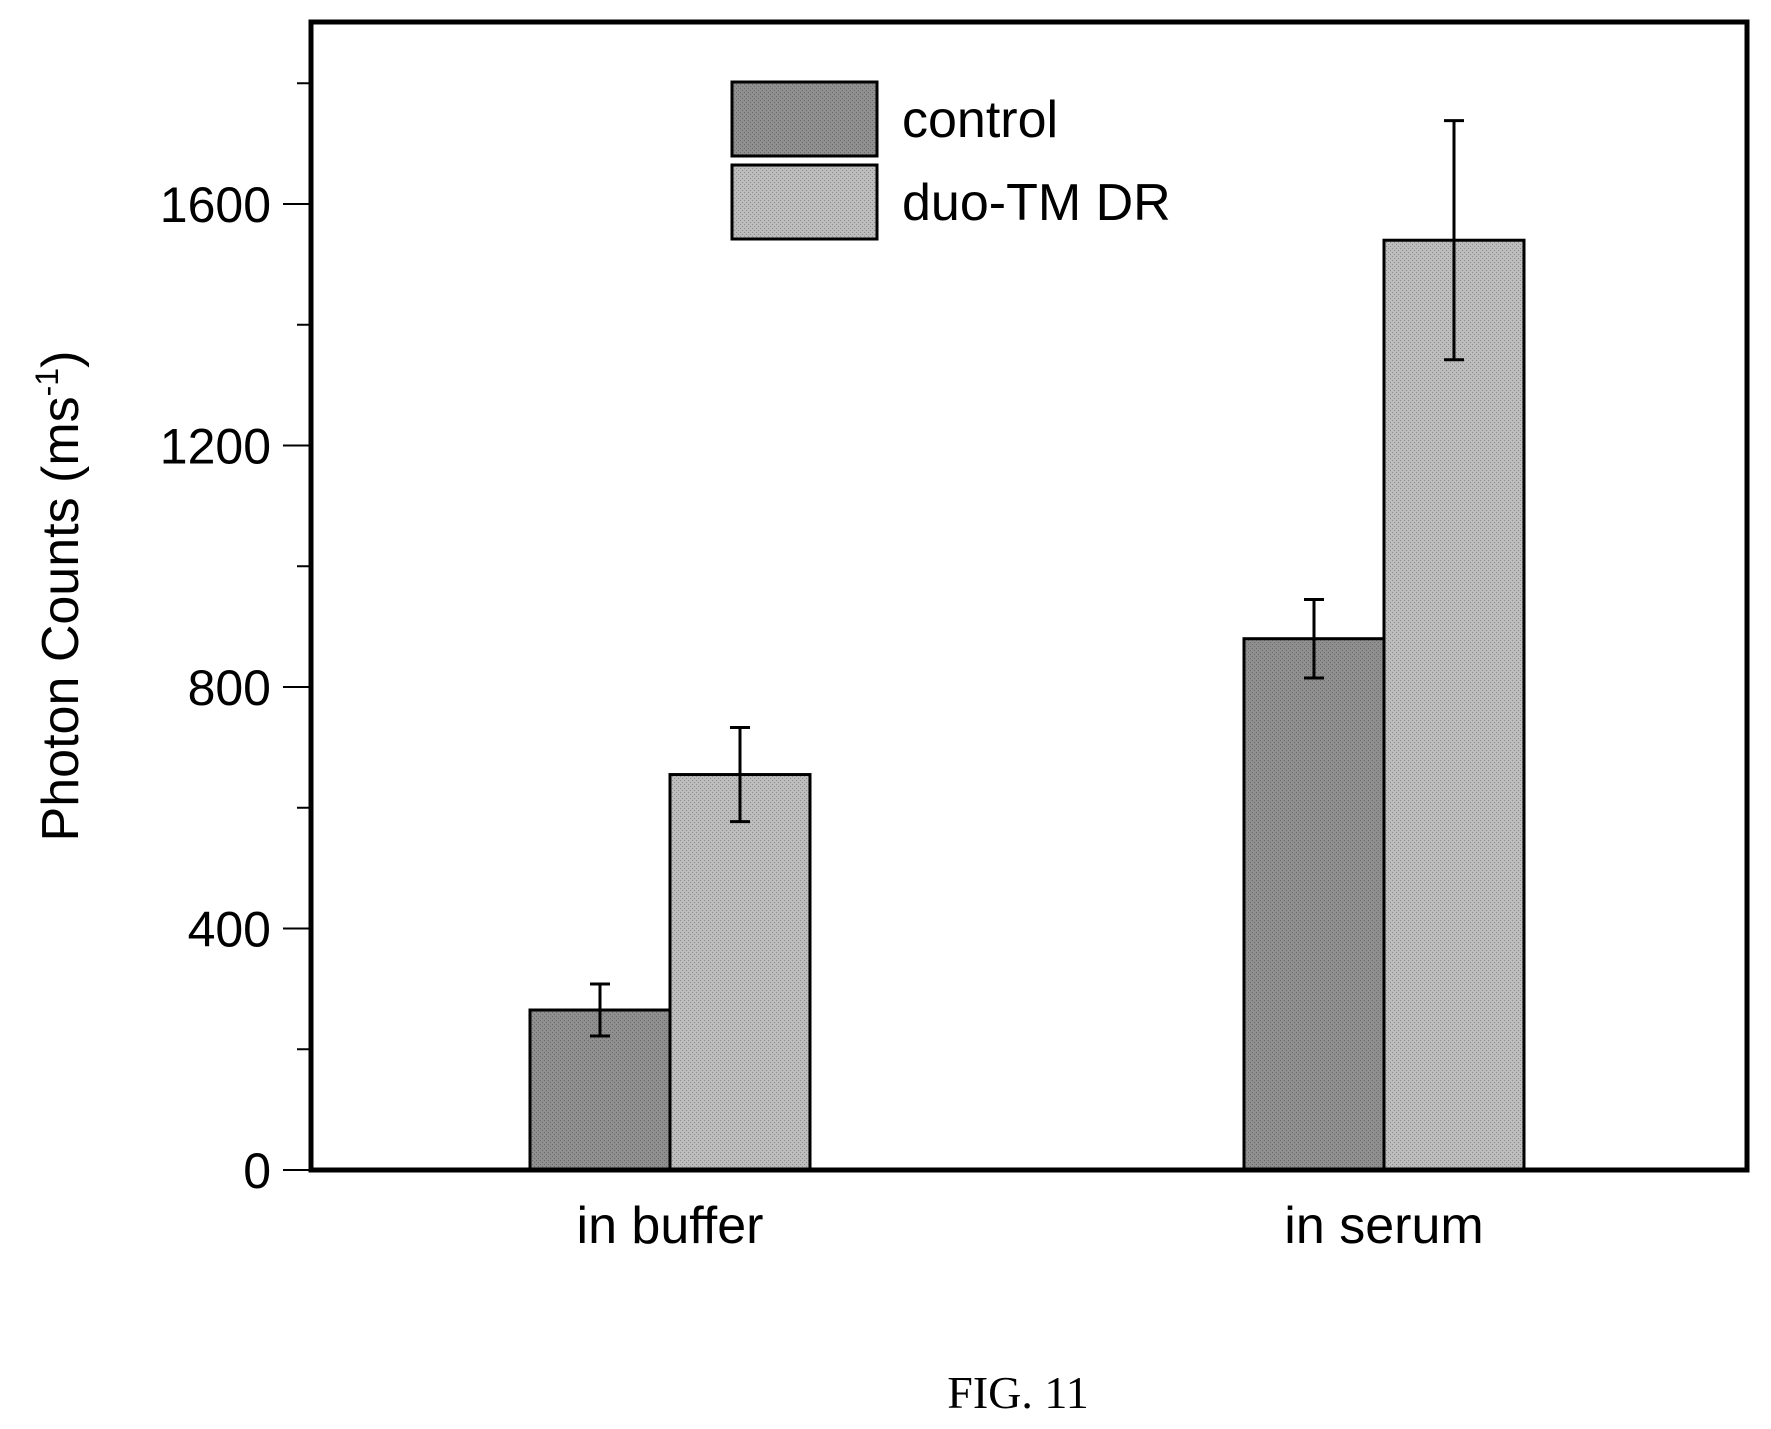 The height and width of the screenshot is (1429, 1771). What do you see at coordinates (1030, 1226) in the screenshot?
I see `x-axis-labels: in buffer in serum` at bounding box center [1030, 1226].